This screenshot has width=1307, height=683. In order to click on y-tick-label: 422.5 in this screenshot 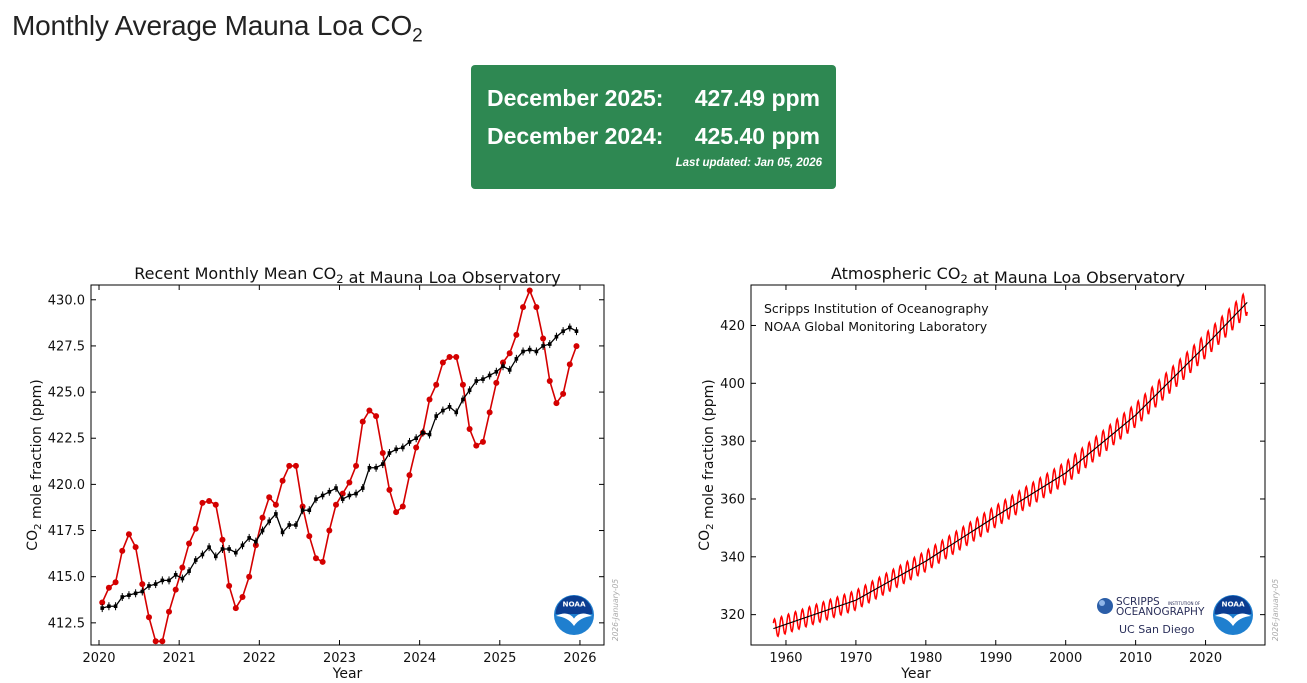, I will do `click(66, 439)`.